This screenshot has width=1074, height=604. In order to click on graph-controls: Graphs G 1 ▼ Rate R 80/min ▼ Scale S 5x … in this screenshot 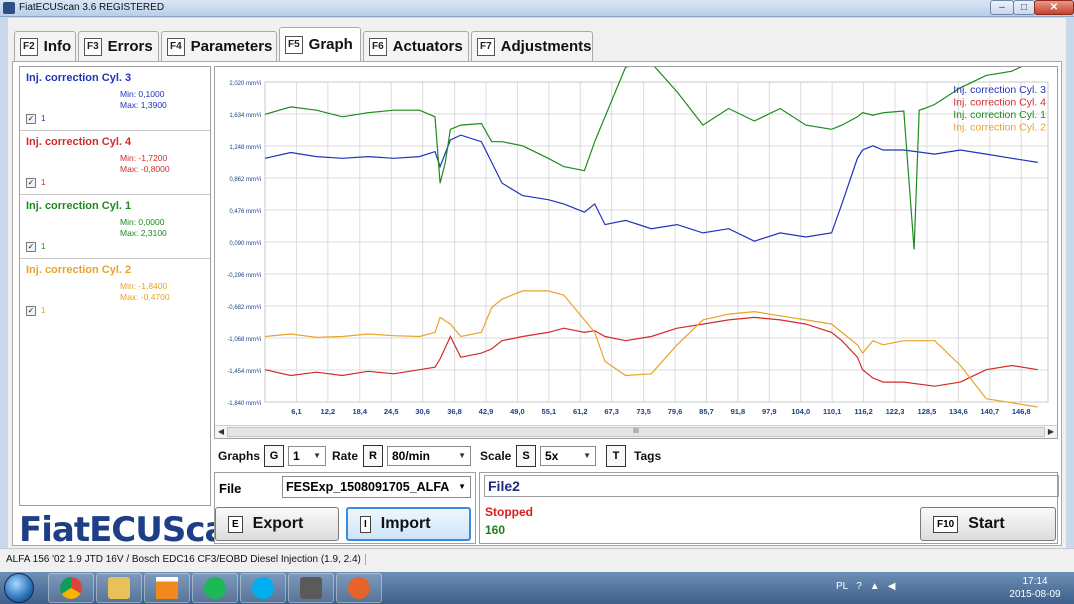, I will do `click(638, 457)`.